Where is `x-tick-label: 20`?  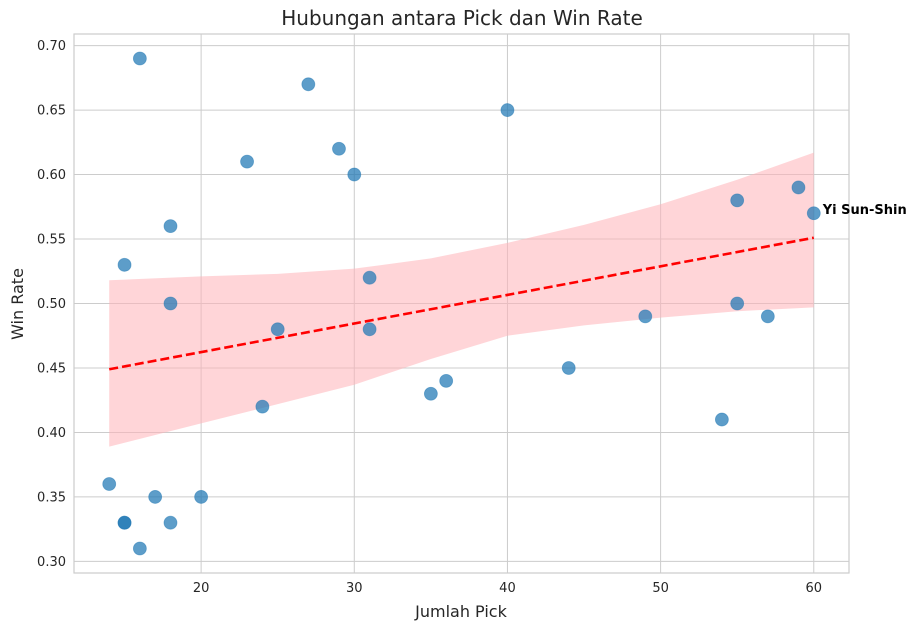
x-tick-label: 20 is located at coordinates (201, 588).